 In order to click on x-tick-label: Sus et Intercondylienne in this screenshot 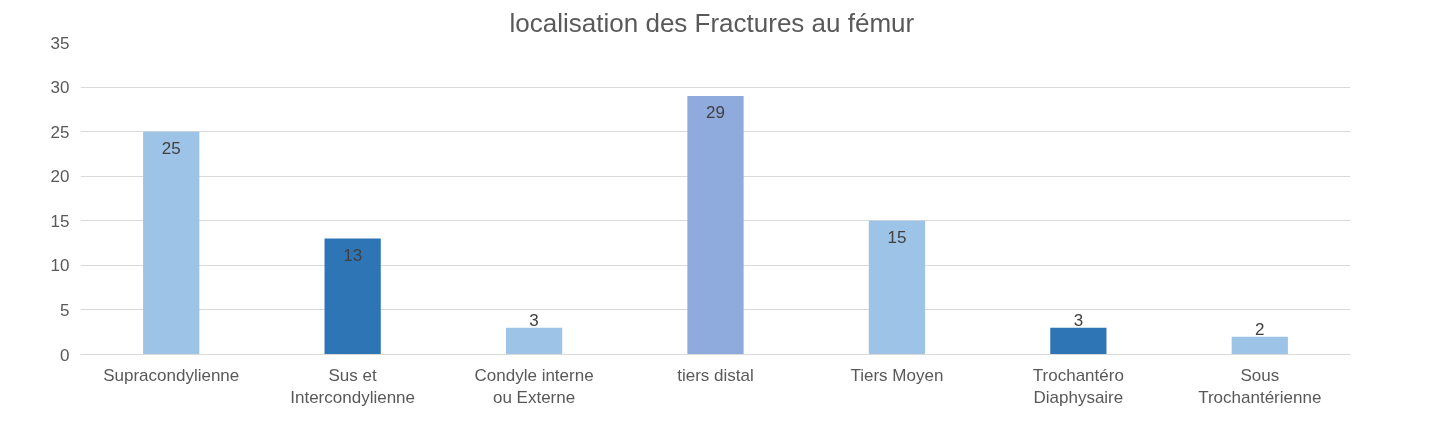, I will do `click(353, 386)`.